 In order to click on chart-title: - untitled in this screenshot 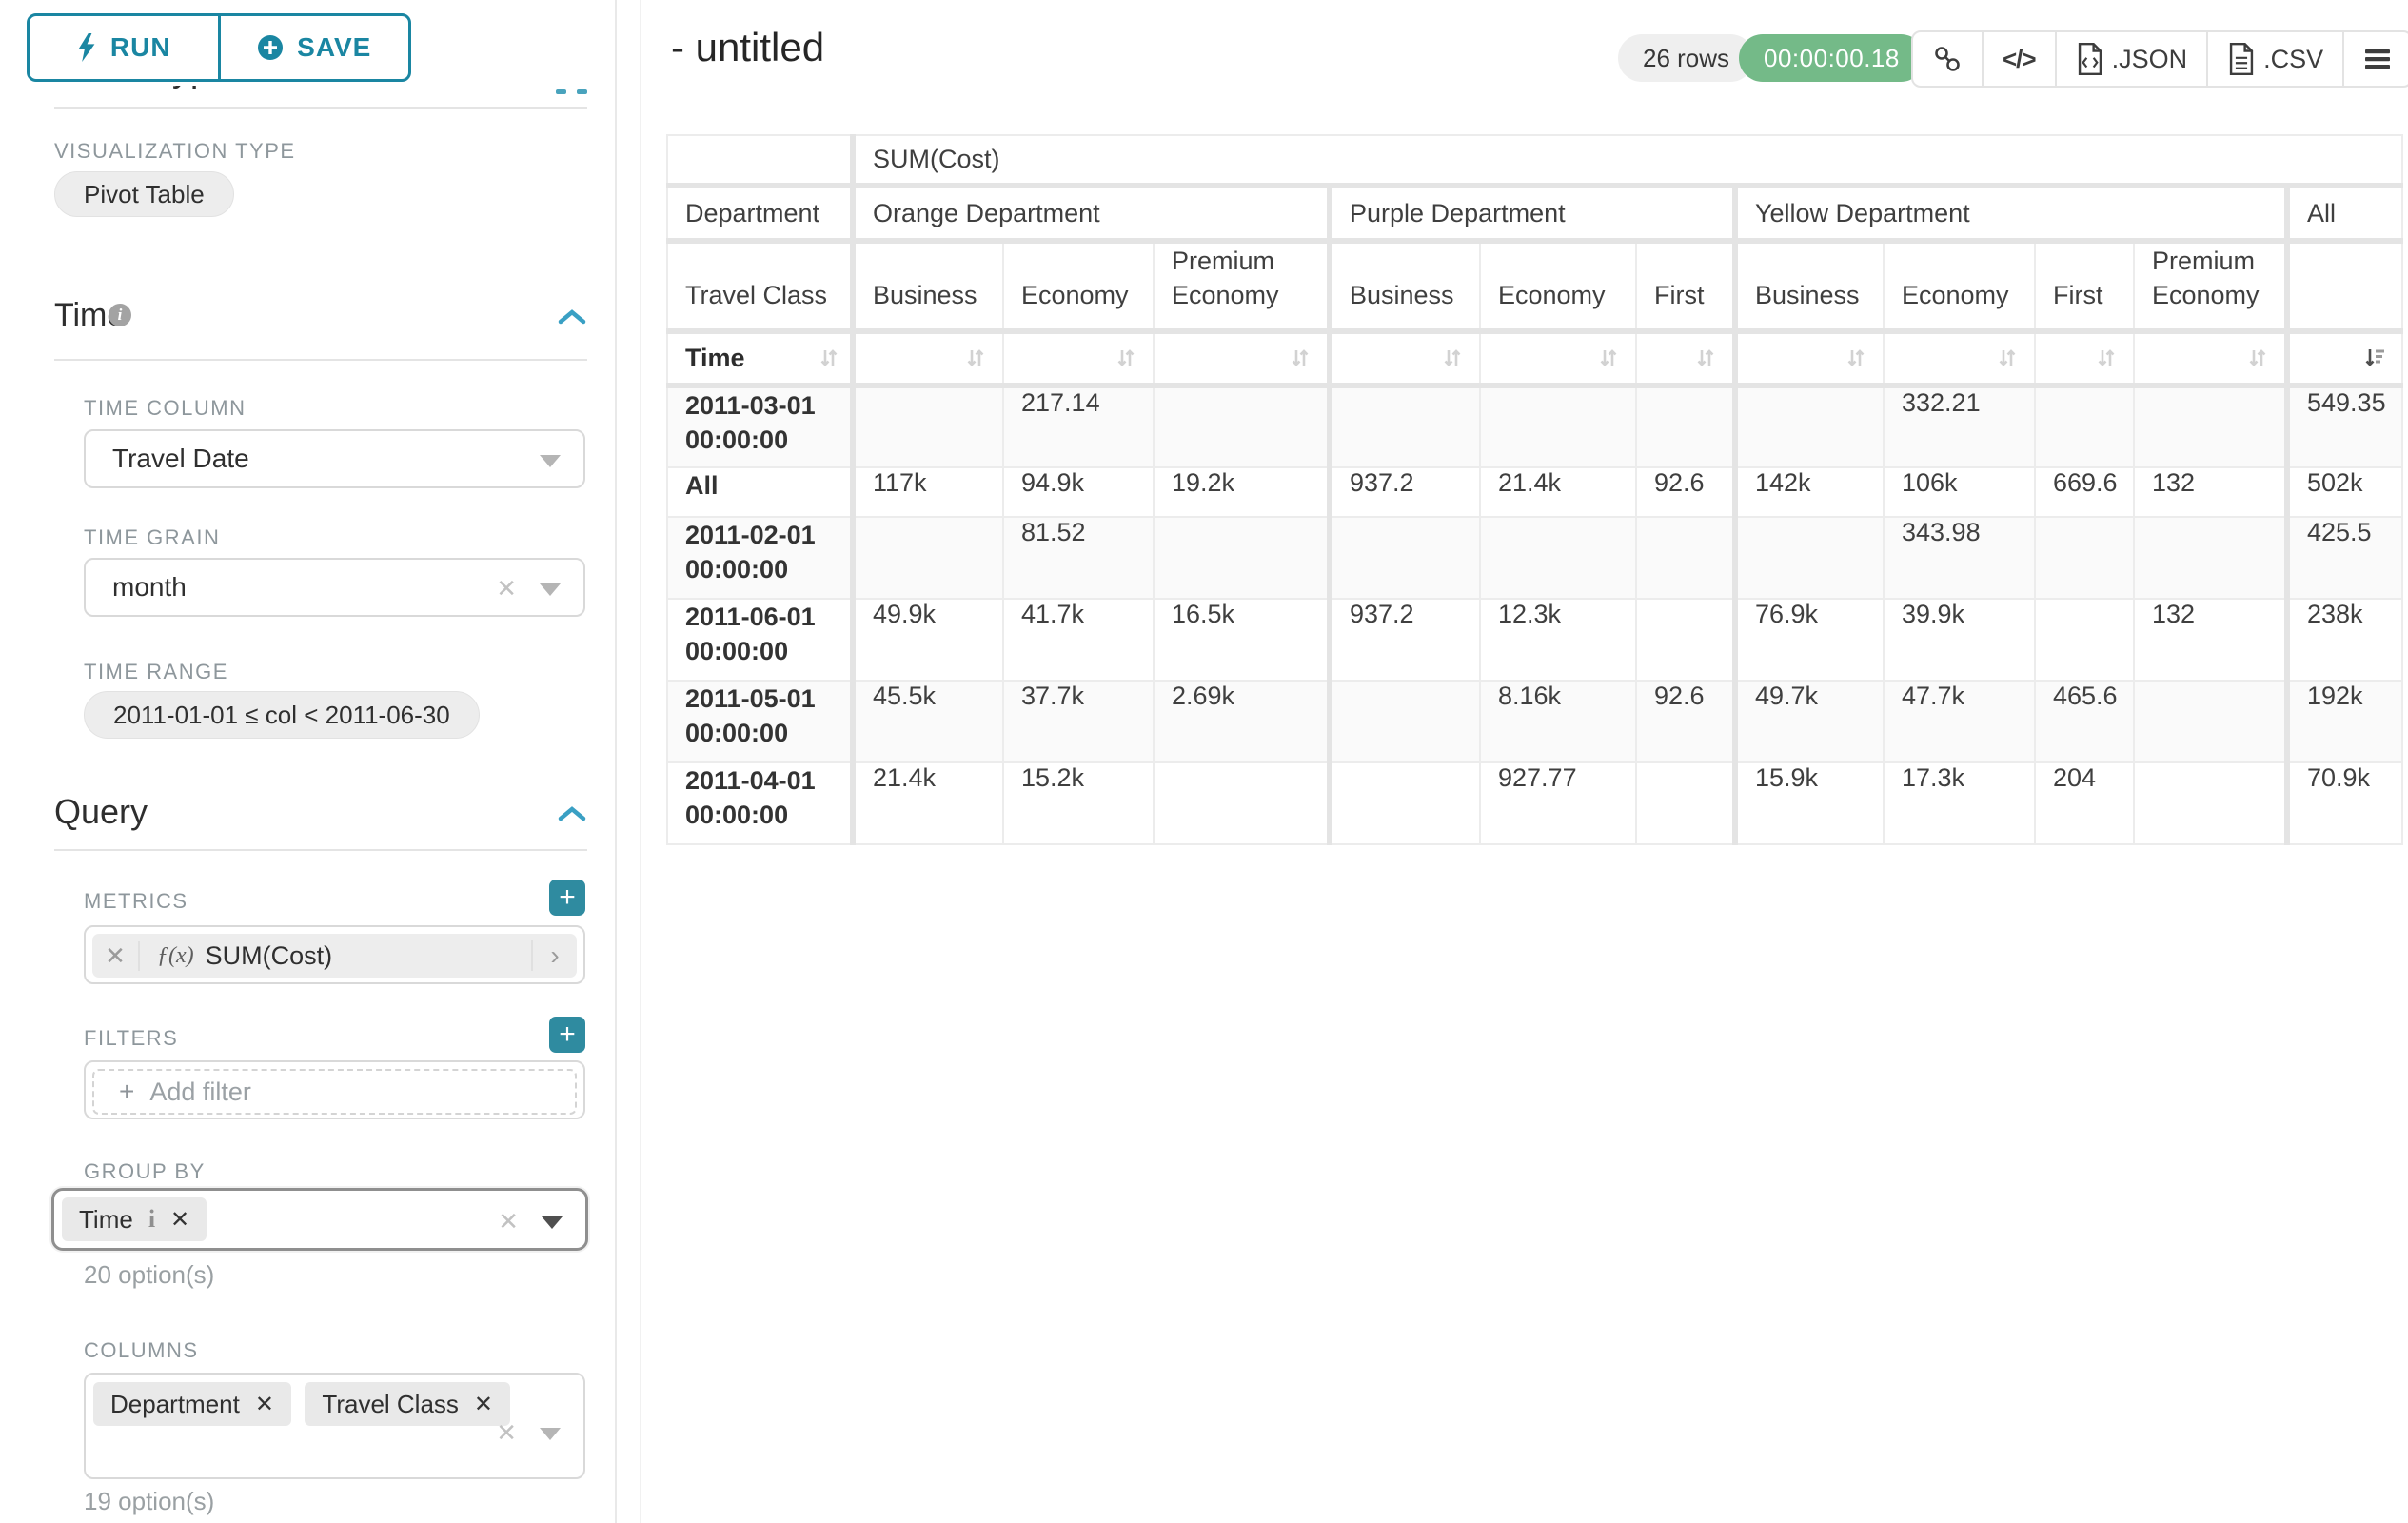, I will do `click(748, 47)`.